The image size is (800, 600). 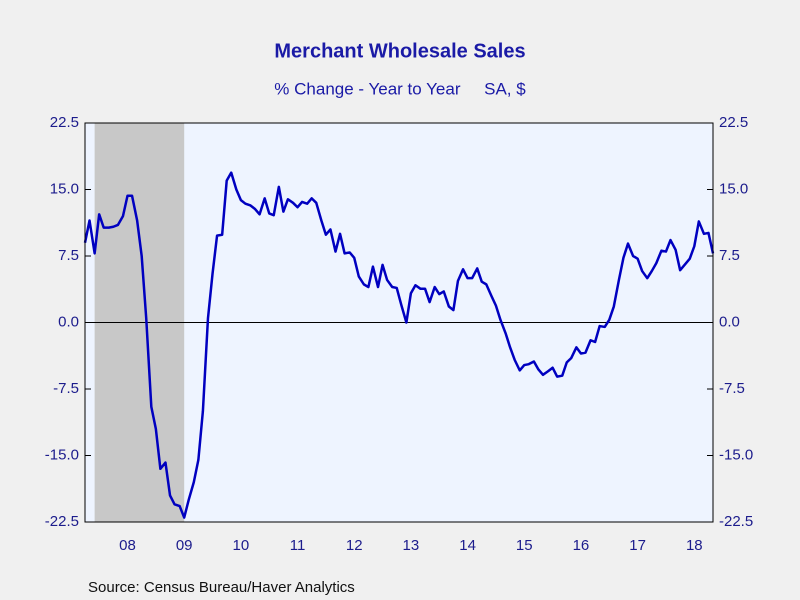 I want to click on chart-title: Merchant Wholesale Sales, so click(x=399, y=51).